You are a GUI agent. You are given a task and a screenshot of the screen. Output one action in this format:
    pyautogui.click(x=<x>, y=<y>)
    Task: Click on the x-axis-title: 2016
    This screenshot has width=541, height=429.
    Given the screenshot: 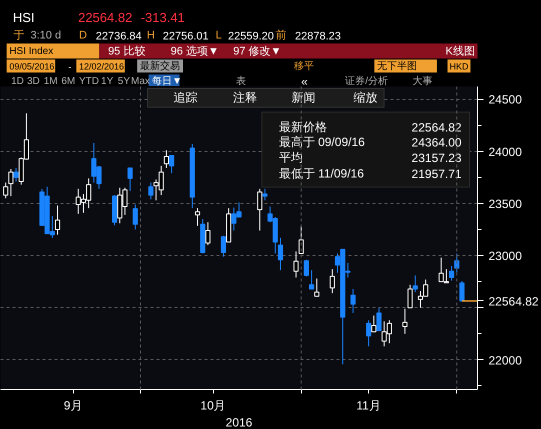 What is the action you would take?
    pyautogui.click(x=239, y=422)
    